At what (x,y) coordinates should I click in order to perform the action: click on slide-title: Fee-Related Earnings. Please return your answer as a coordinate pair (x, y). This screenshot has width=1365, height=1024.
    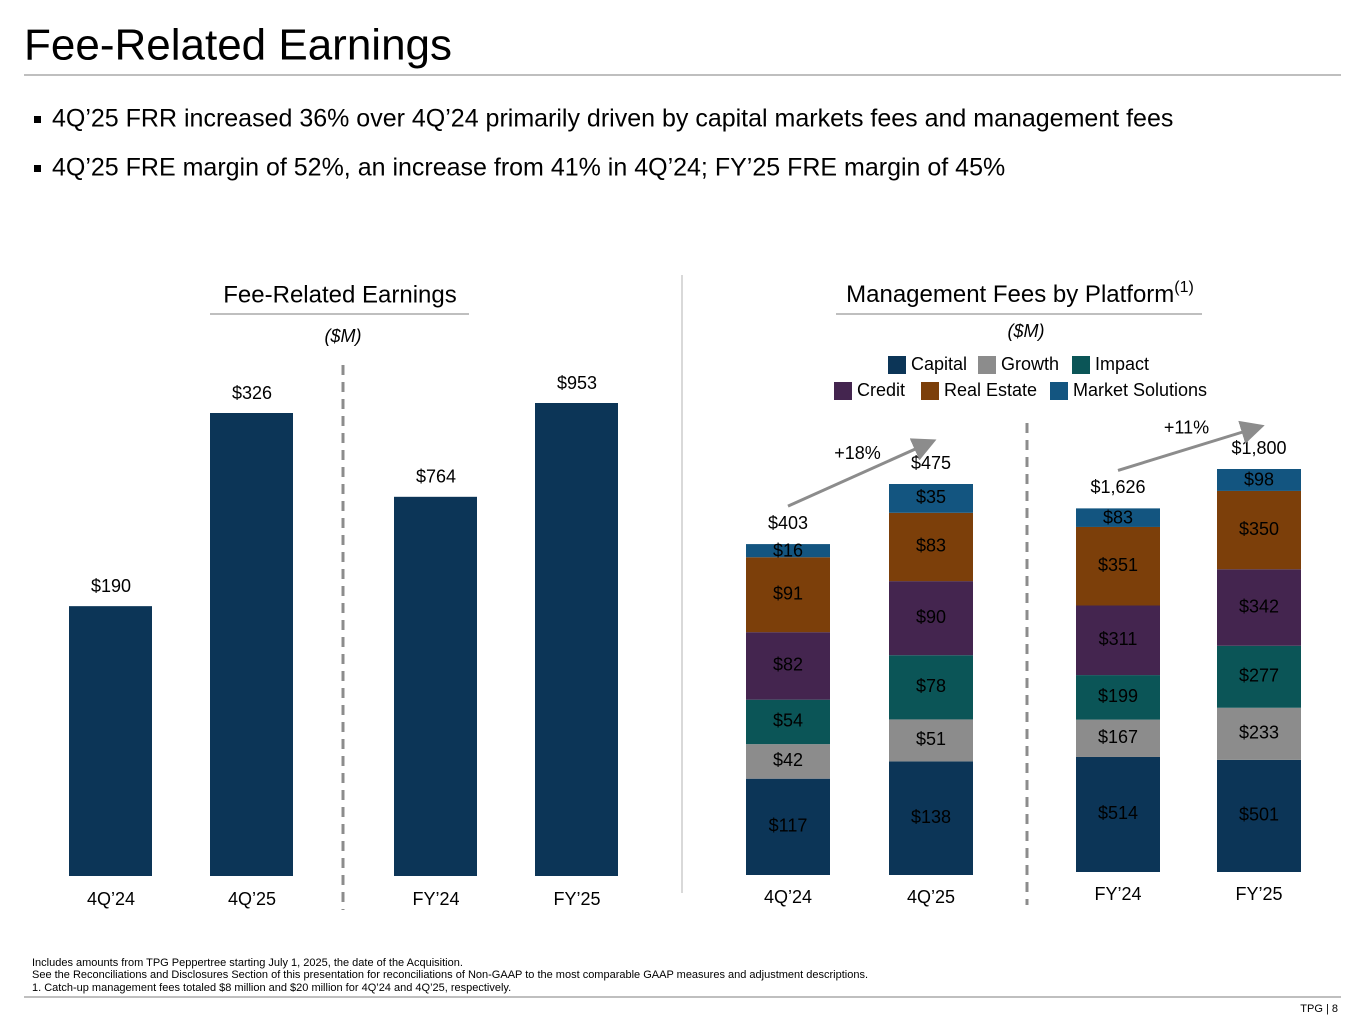
    Looking at the image, I should click on (238, 45).